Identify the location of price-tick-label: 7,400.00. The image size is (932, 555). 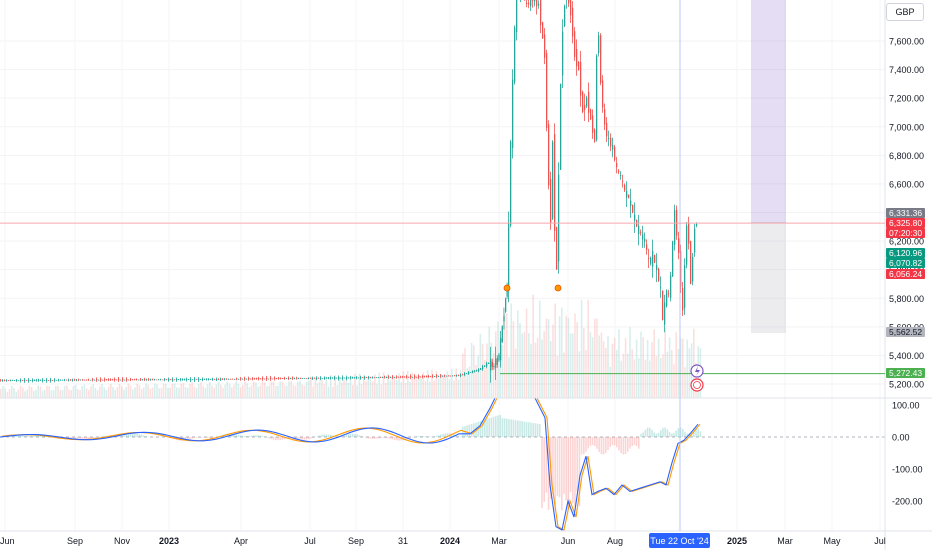
(906, 70).